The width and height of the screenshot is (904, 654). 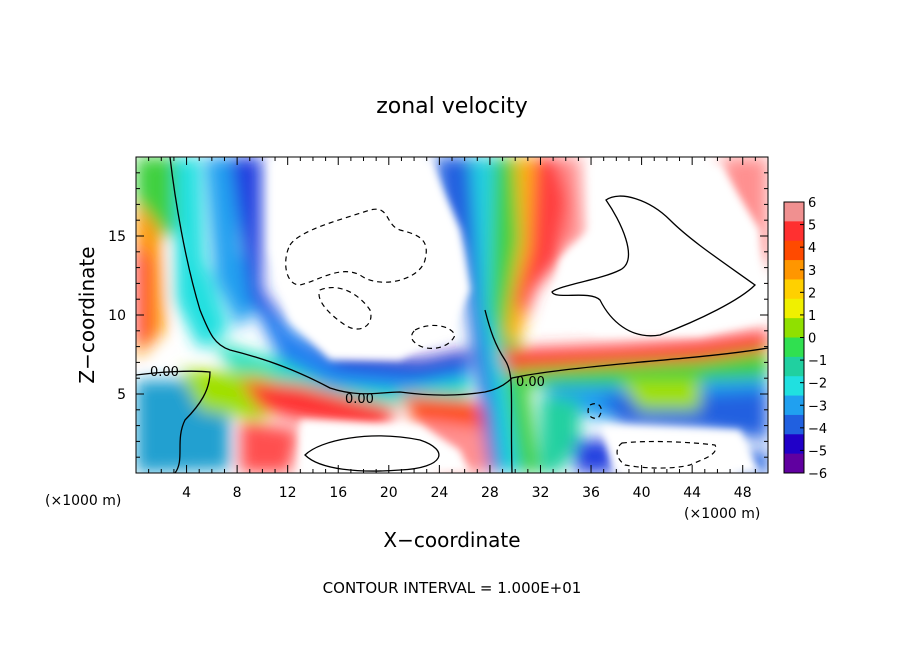 I want to click on x-unit-left: (×1000 m), so click(x=83, y=501).